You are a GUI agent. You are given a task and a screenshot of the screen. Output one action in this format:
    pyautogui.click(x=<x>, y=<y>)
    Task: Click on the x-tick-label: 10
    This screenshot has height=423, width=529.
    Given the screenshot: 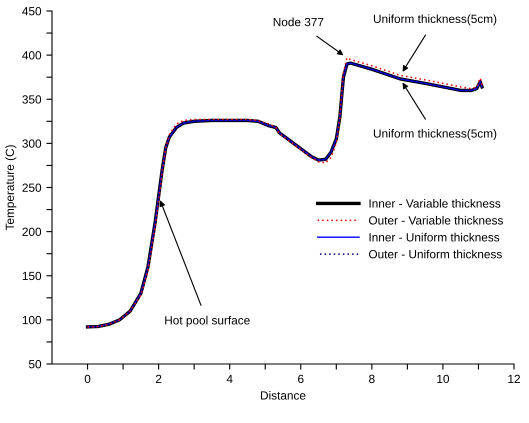 What is the action you would take?
    pyautogui.click(x=443, y=379)
    